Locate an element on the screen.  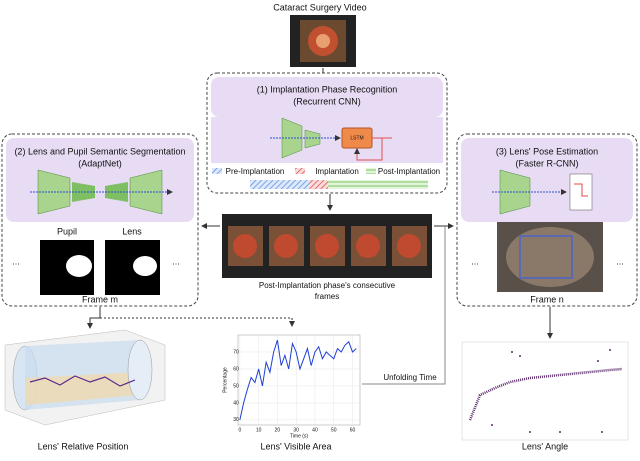
phase-title: (1) Implantation Phase Recognition is located at coordinates (327, 89).